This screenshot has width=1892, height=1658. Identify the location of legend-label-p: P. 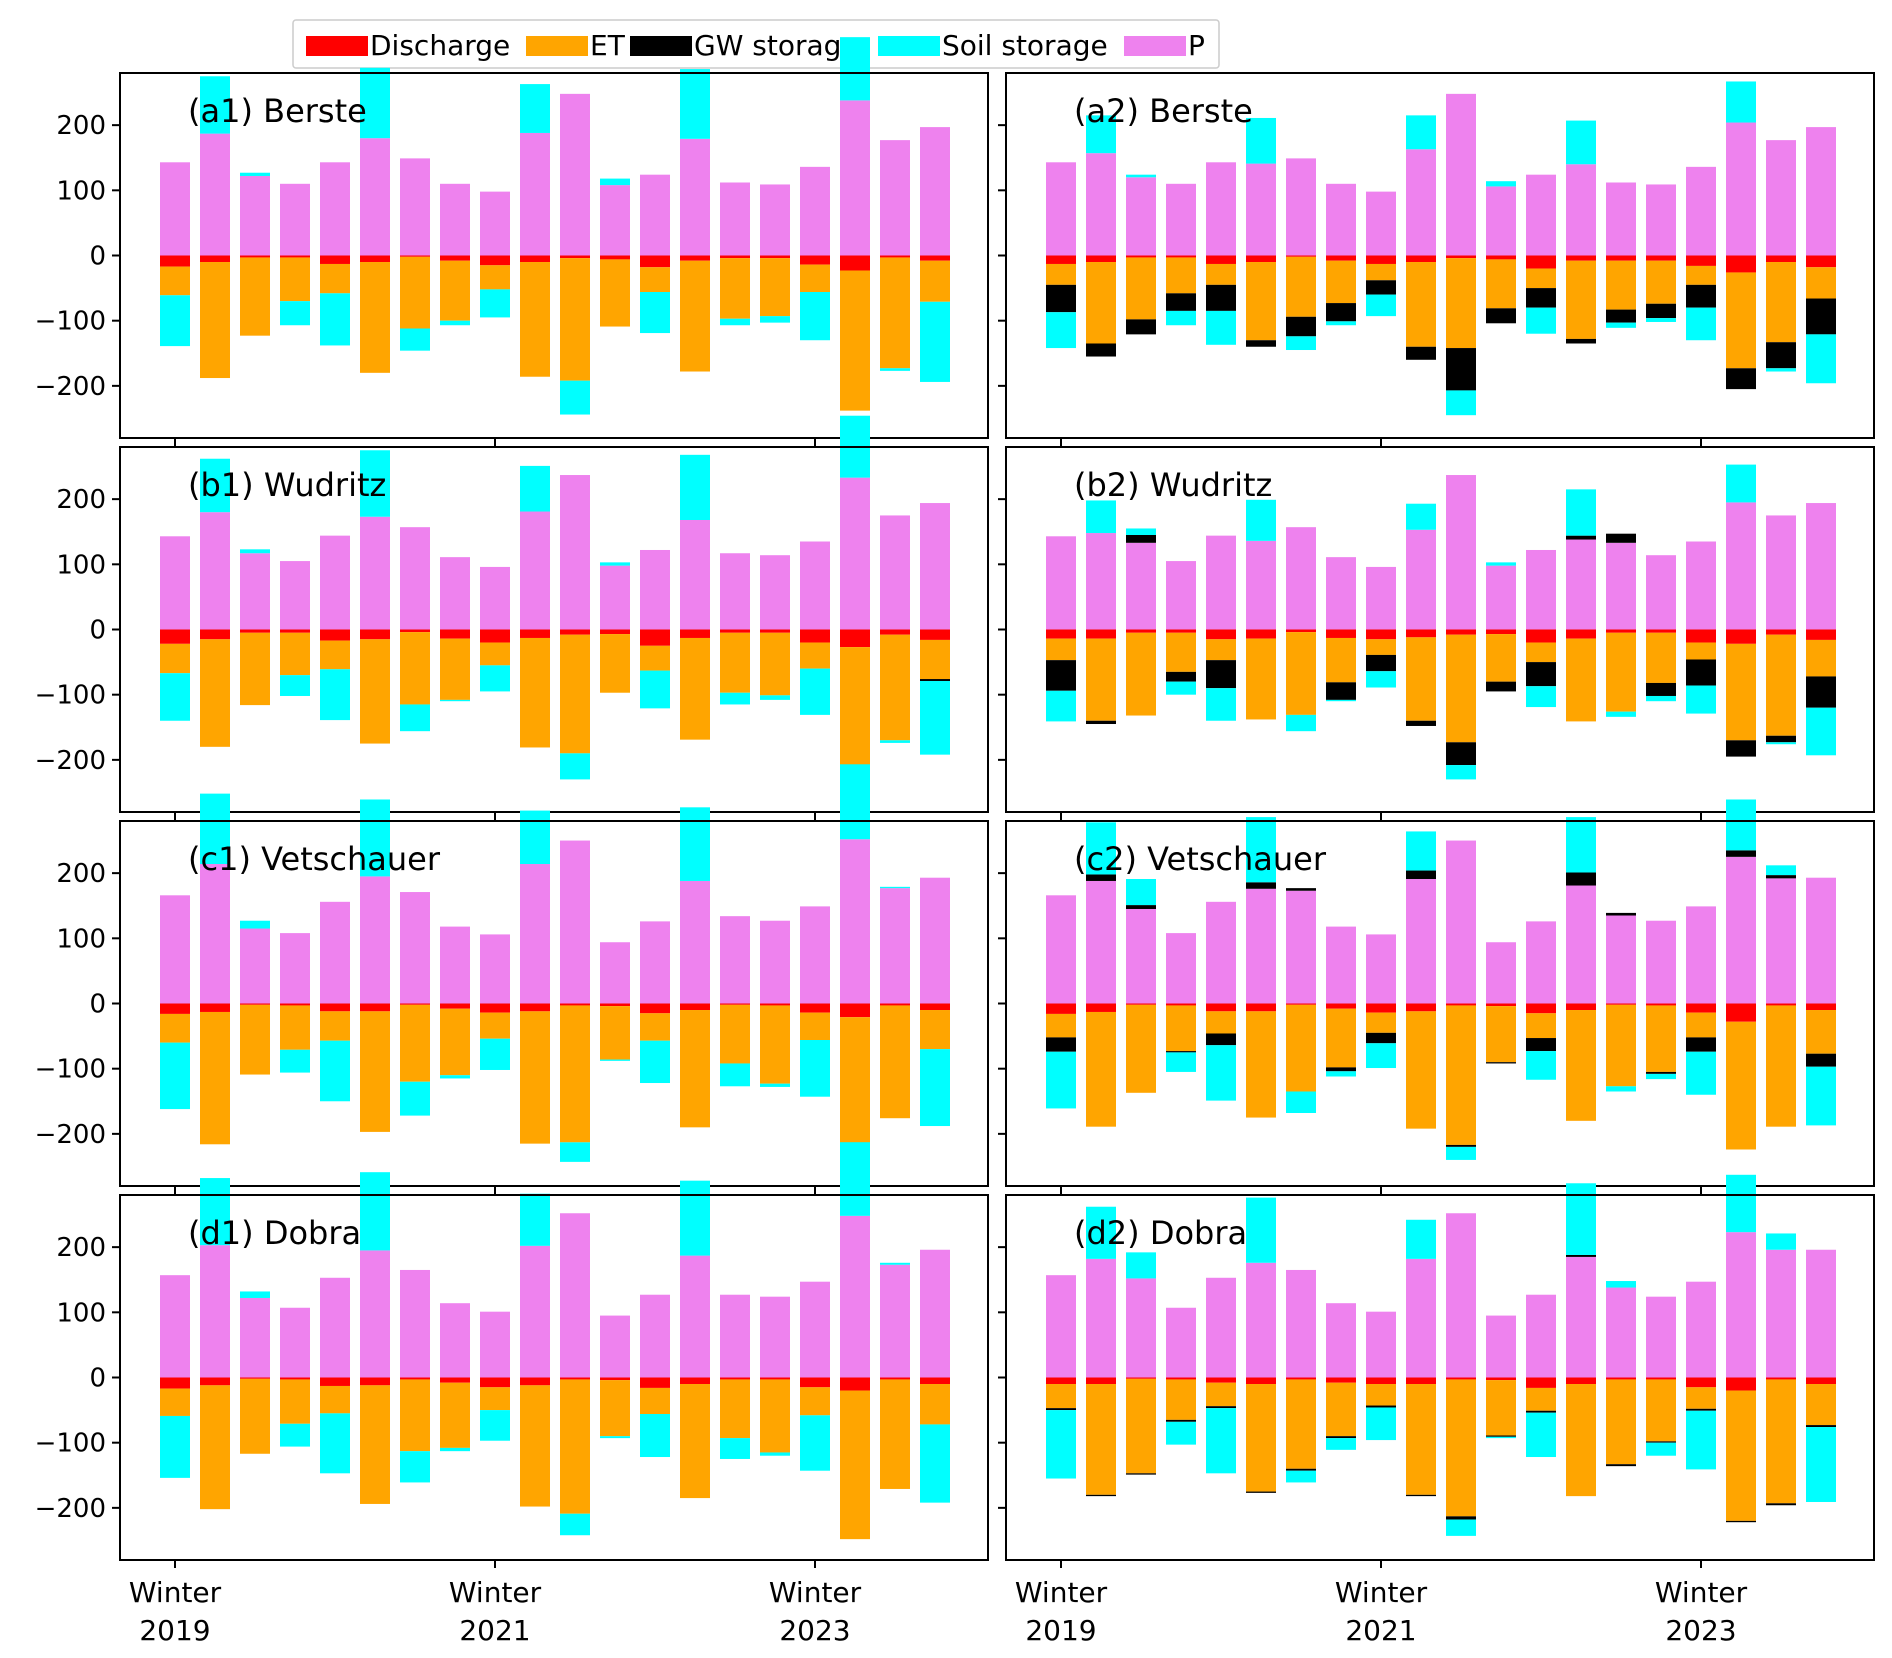
(1196, 45).